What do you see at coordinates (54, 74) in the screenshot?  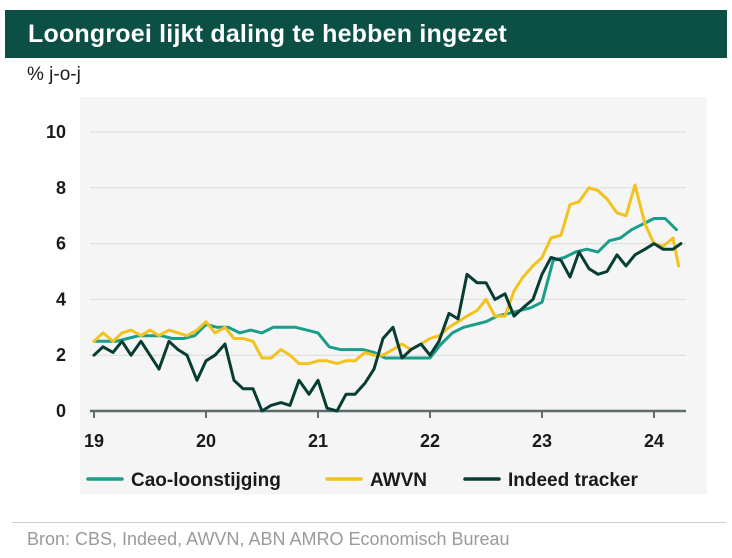 I see `y-axis-unit-label: % j-o-j` at bounding box center [54, 74].